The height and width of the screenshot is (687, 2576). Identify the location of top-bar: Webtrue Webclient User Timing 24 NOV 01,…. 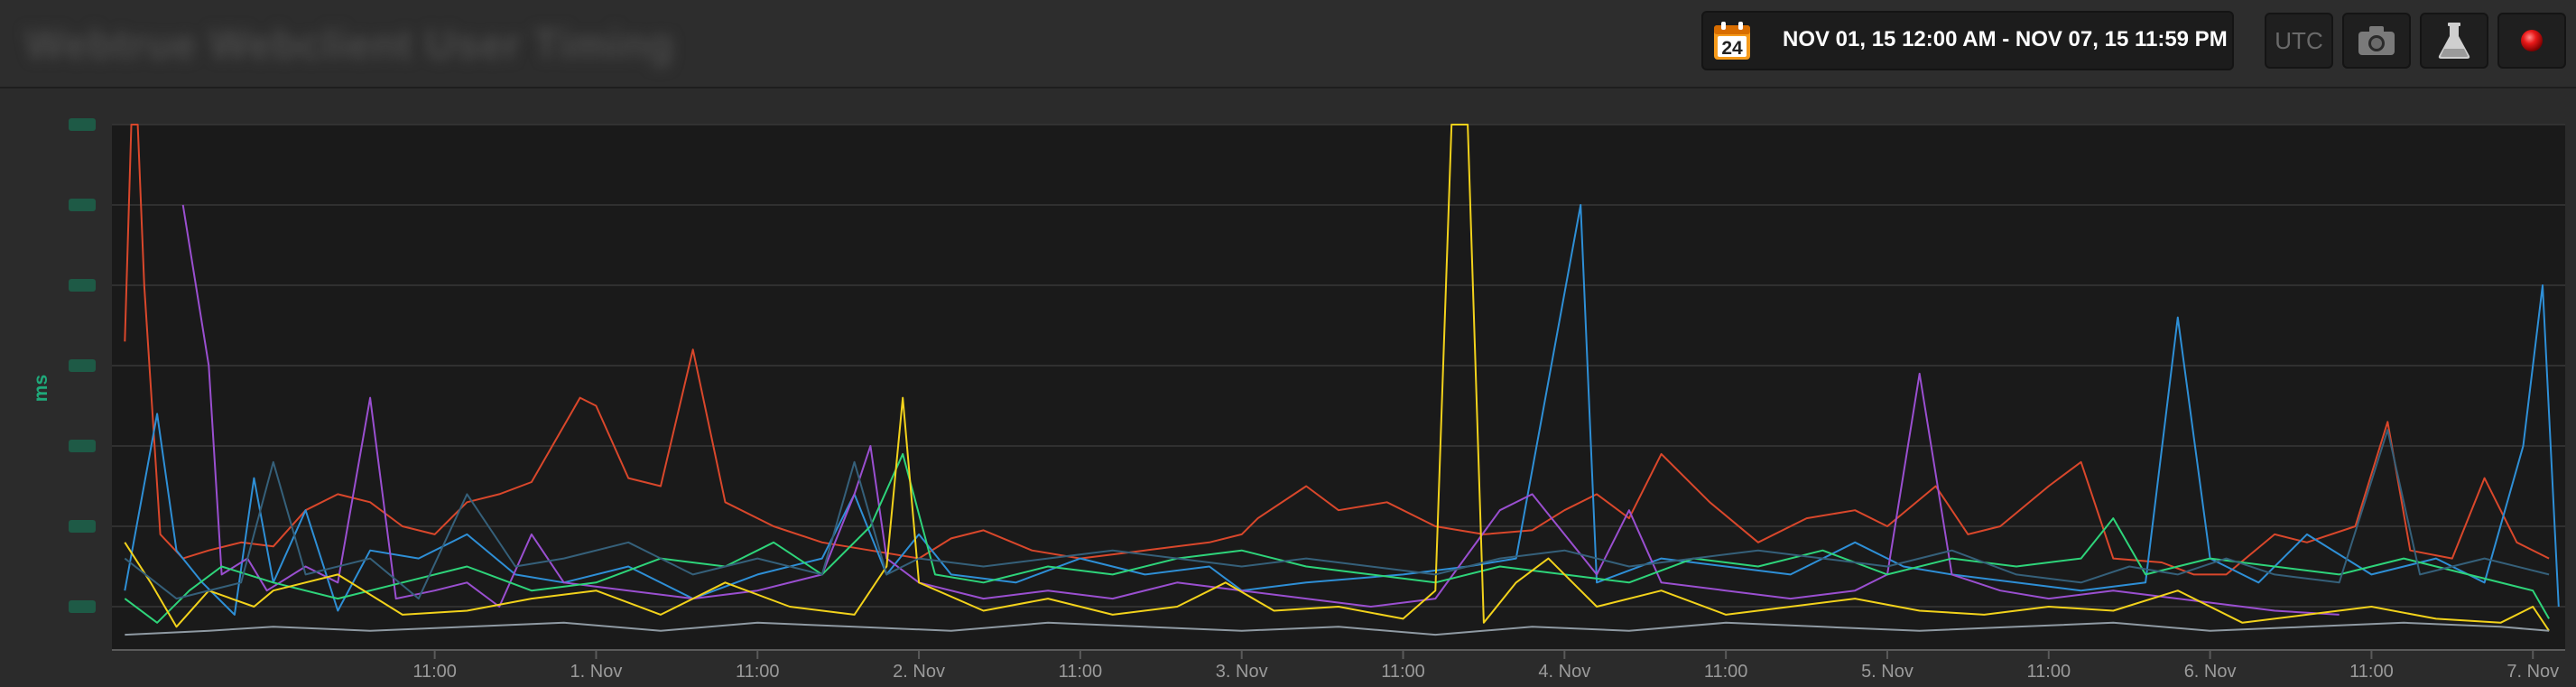
(1288, 44).